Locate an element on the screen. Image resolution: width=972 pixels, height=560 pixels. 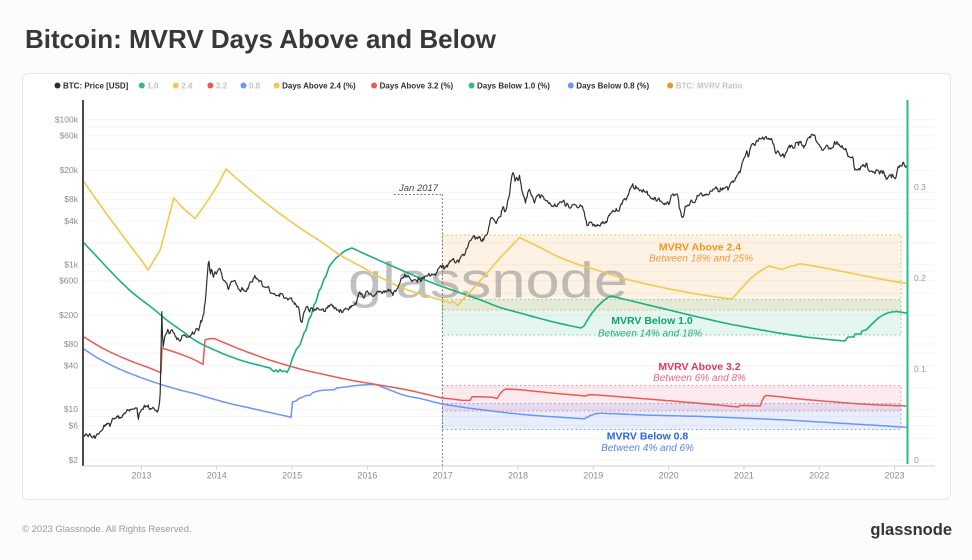
svg-text: 2020 is located at coordinates (669, 476).